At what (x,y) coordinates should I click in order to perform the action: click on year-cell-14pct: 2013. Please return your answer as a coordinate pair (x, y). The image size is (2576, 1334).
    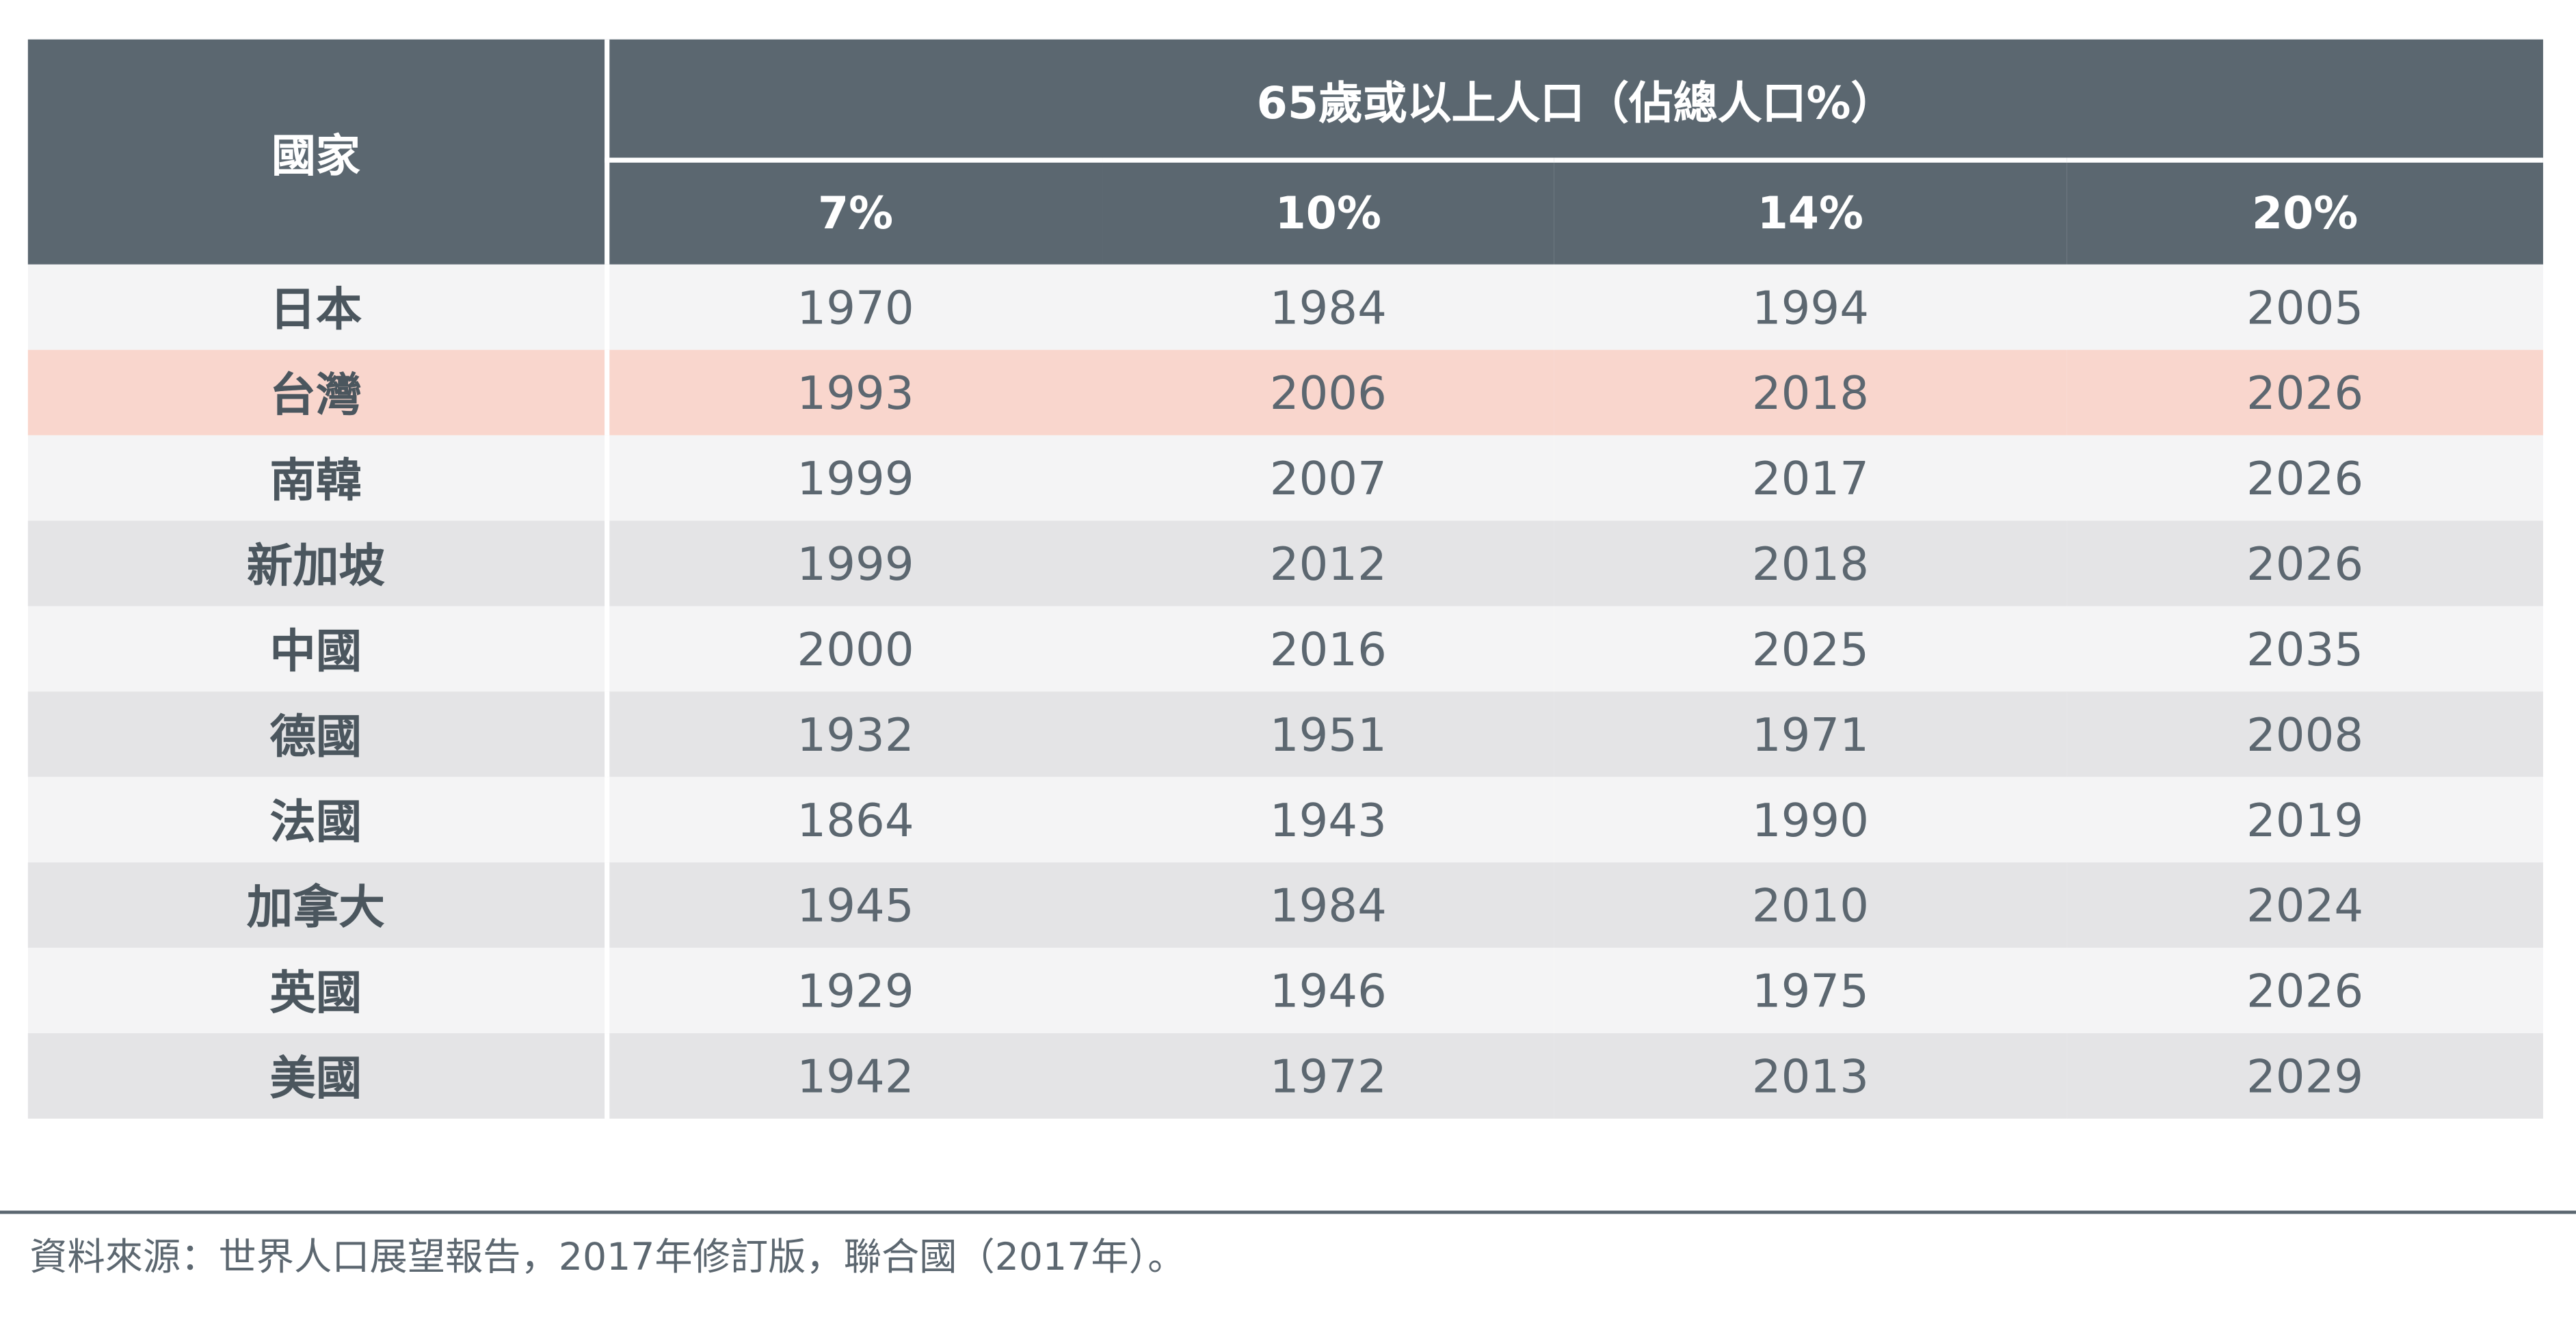
    Looking at the image, I should click on (1810, 1076).